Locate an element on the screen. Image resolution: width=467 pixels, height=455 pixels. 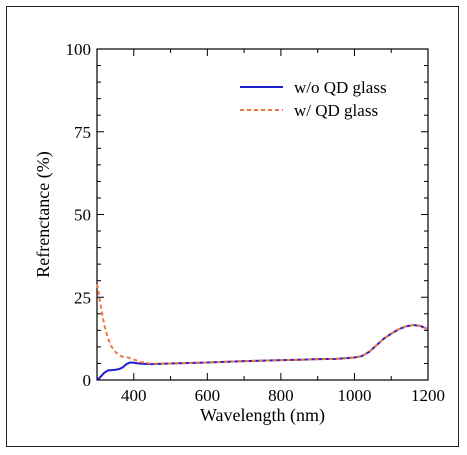
x-tick-label: 400 is located at coordinates (134, 395).